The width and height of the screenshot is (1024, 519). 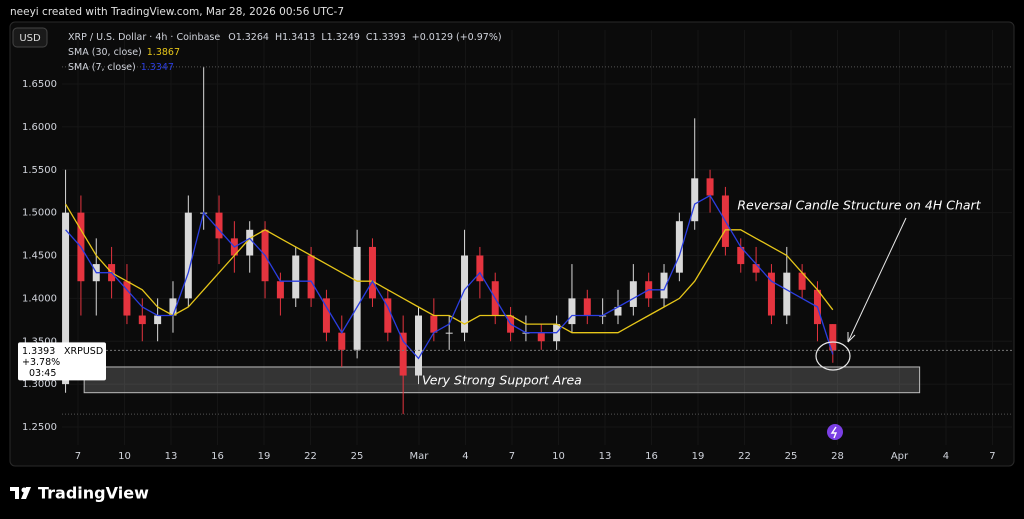 I want to click on ohlc-value: 1.3393, so click(x=389, y=37).